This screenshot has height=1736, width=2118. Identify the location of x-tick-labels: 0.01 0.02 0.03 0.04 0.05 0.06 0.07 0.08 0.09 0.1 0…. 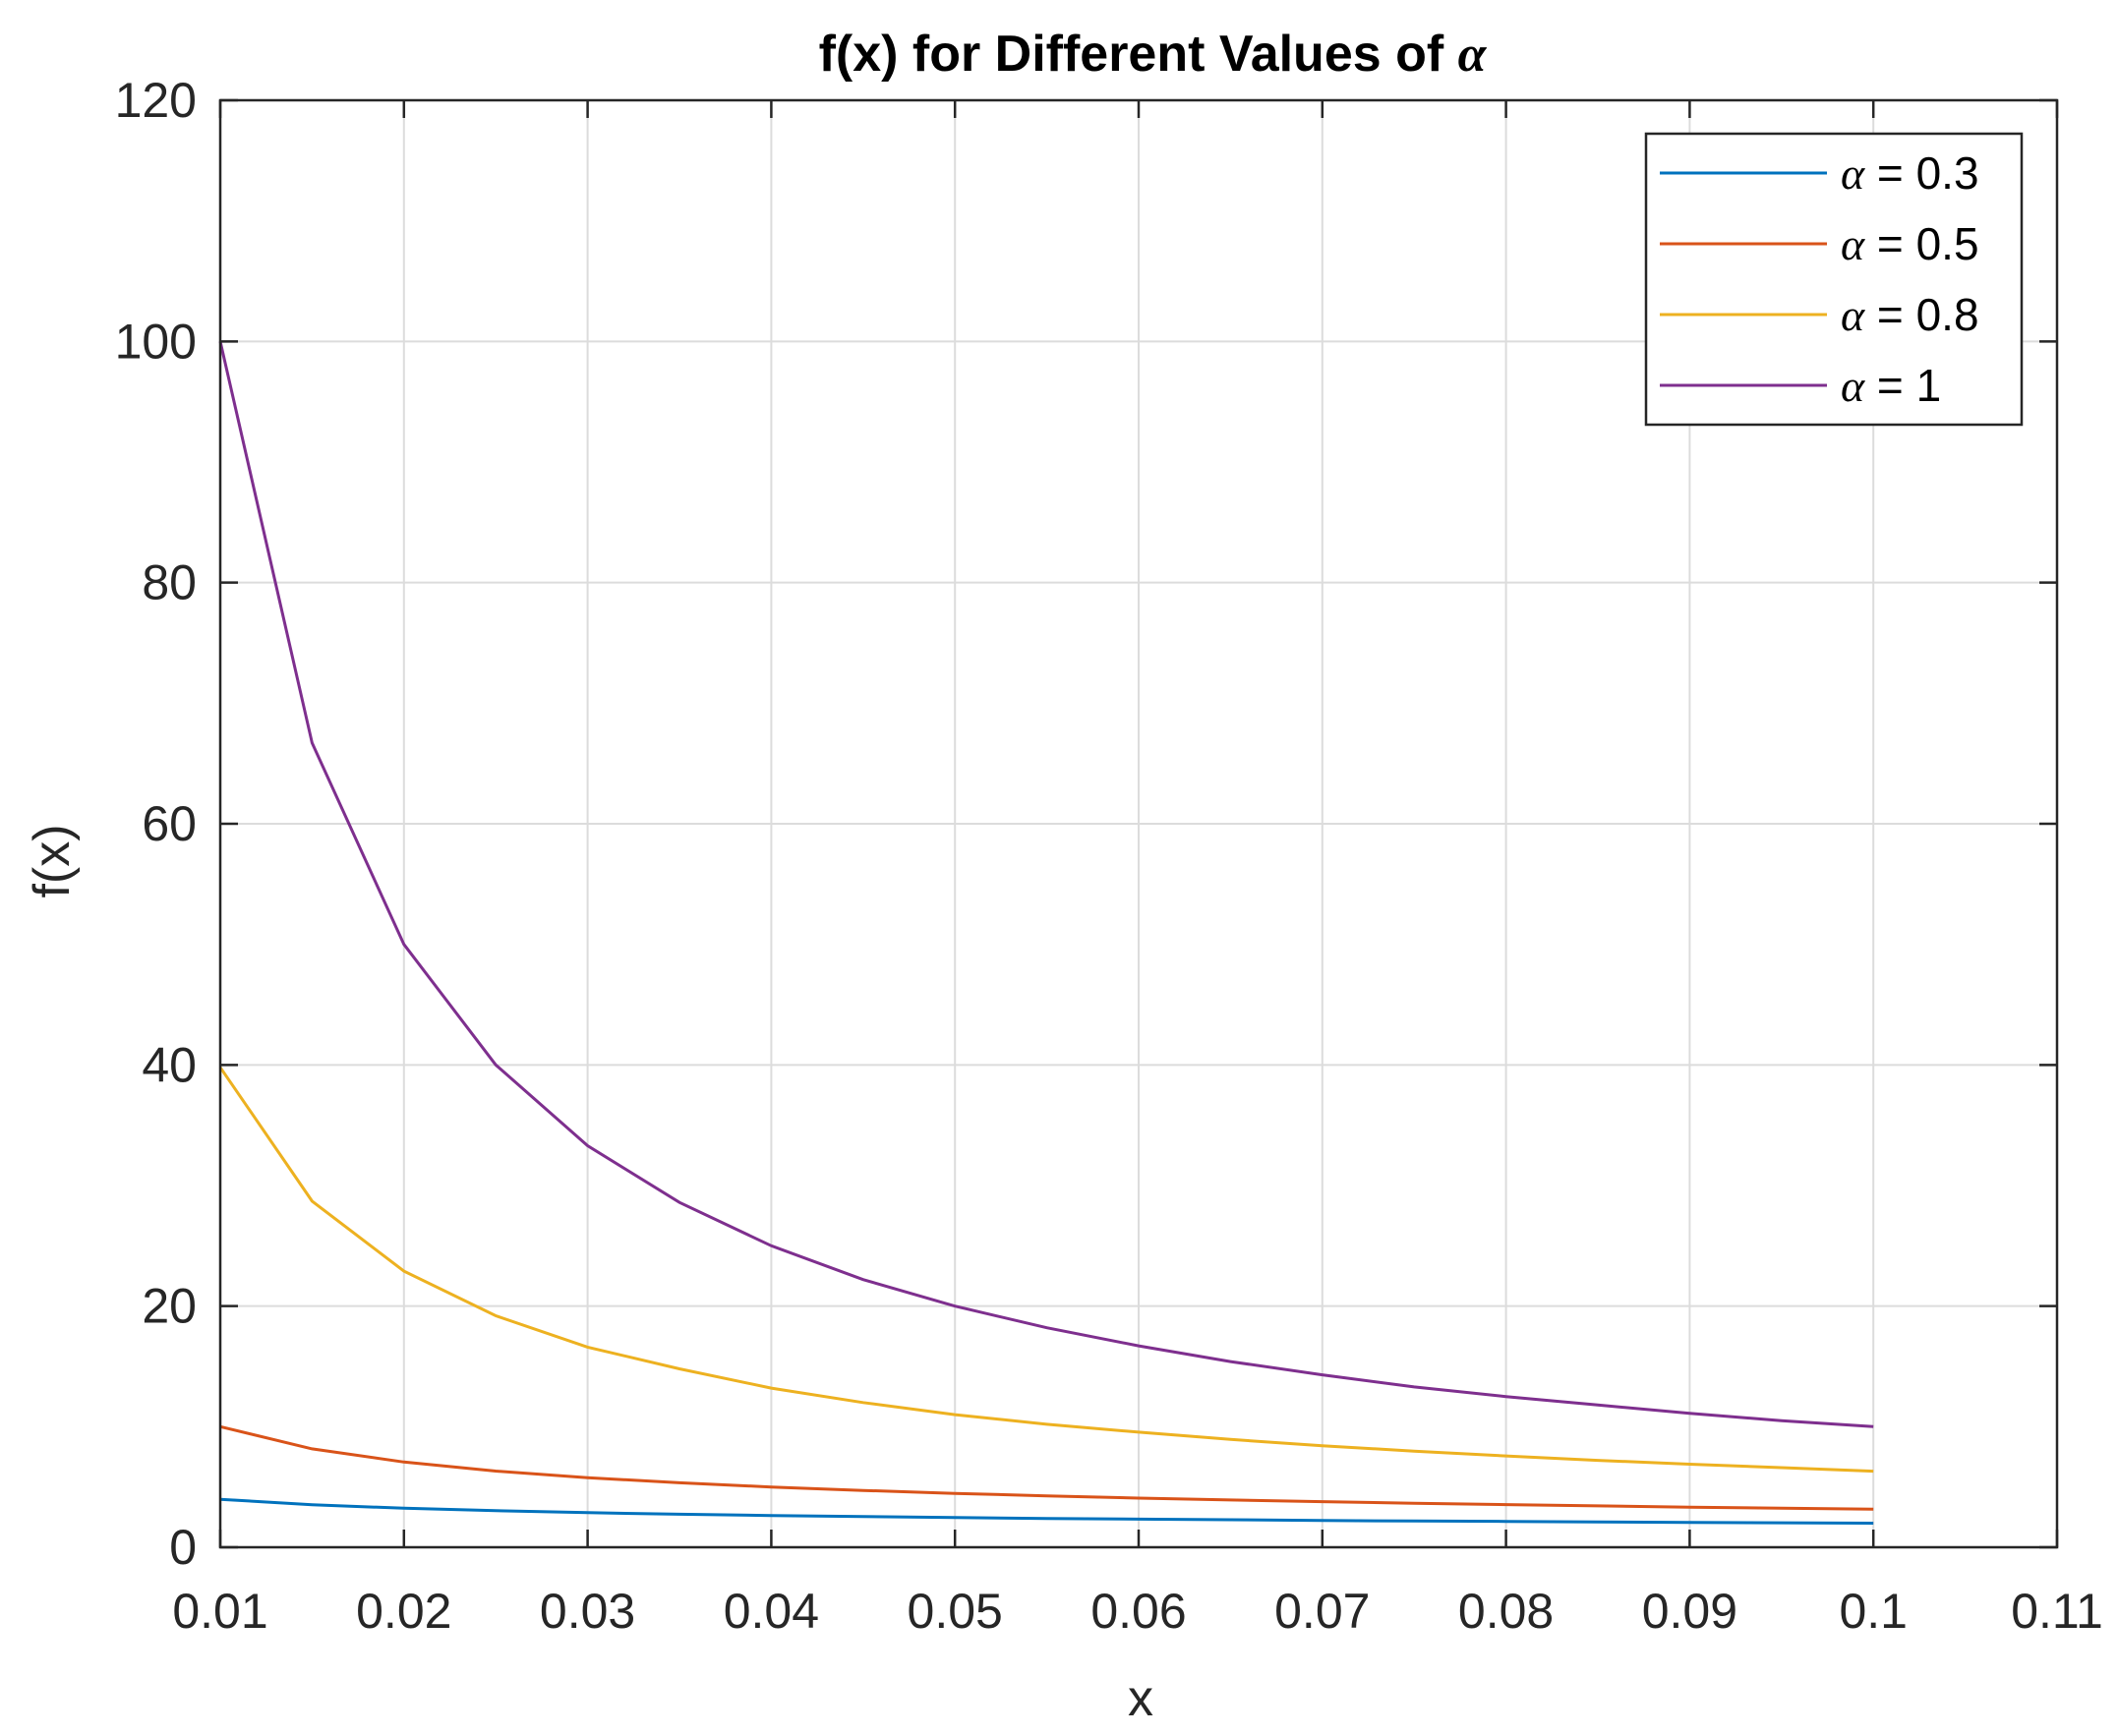
(1137, 1611).